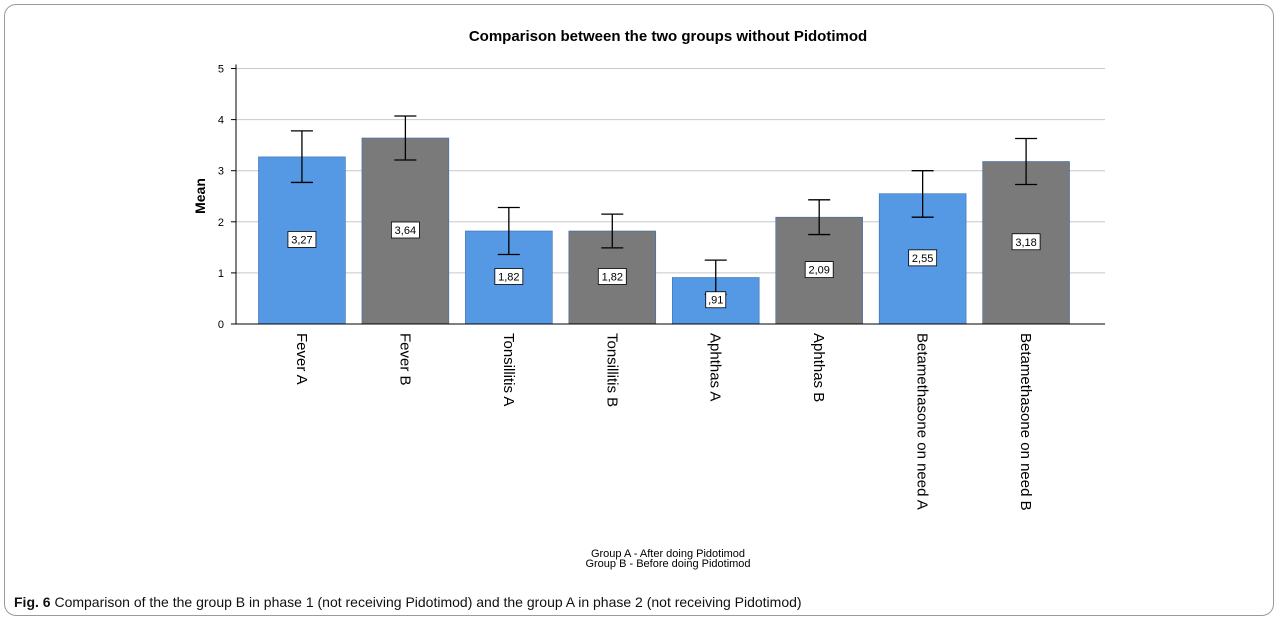  I want to click on data-label: 3,64, so click(405, 231).